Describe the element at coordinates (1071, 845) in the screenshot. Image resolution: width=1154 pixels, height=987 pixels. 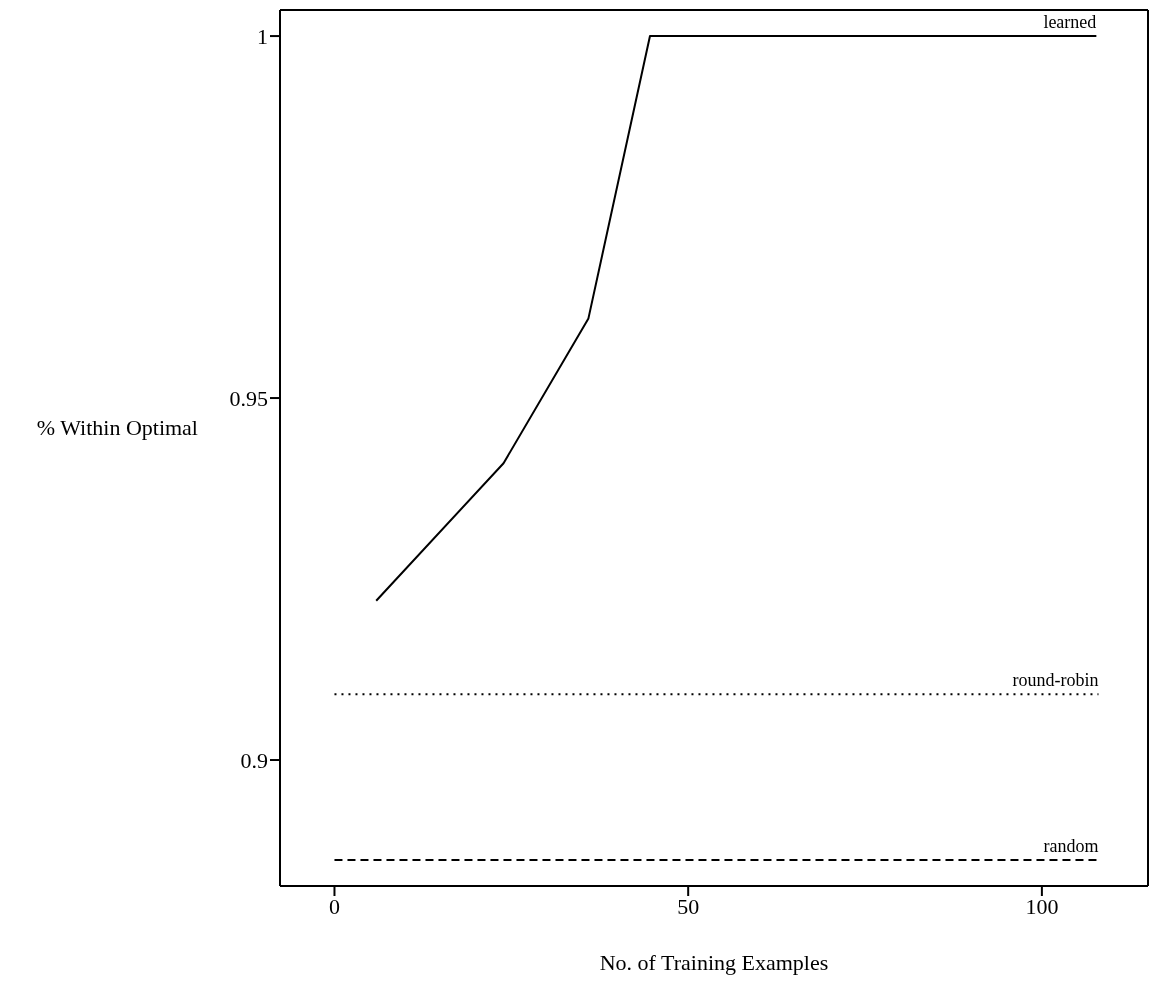
I see `series-label: random` at that location.